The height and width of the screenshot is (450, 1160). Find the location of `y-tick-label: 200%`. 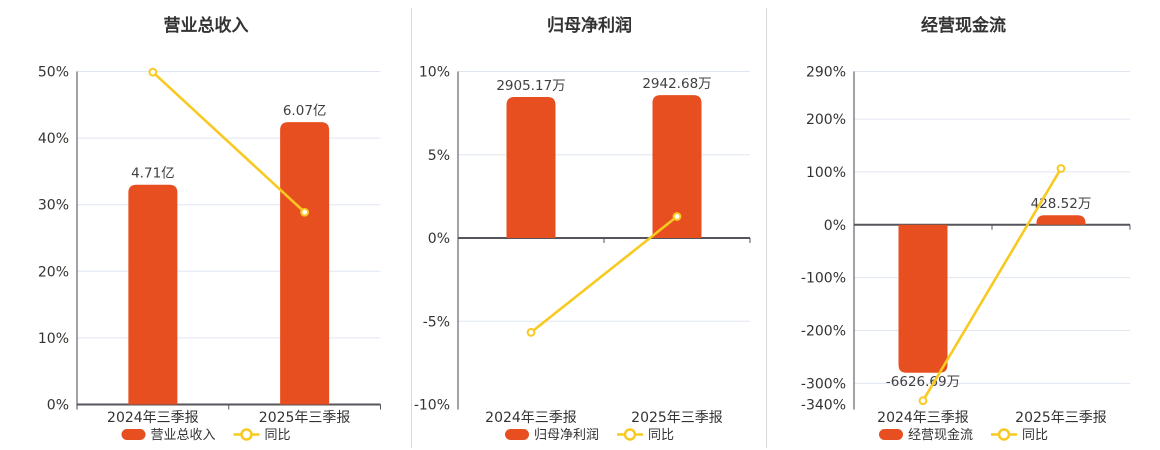

y-tick-label: 200% is located at coordinates (826, 120).